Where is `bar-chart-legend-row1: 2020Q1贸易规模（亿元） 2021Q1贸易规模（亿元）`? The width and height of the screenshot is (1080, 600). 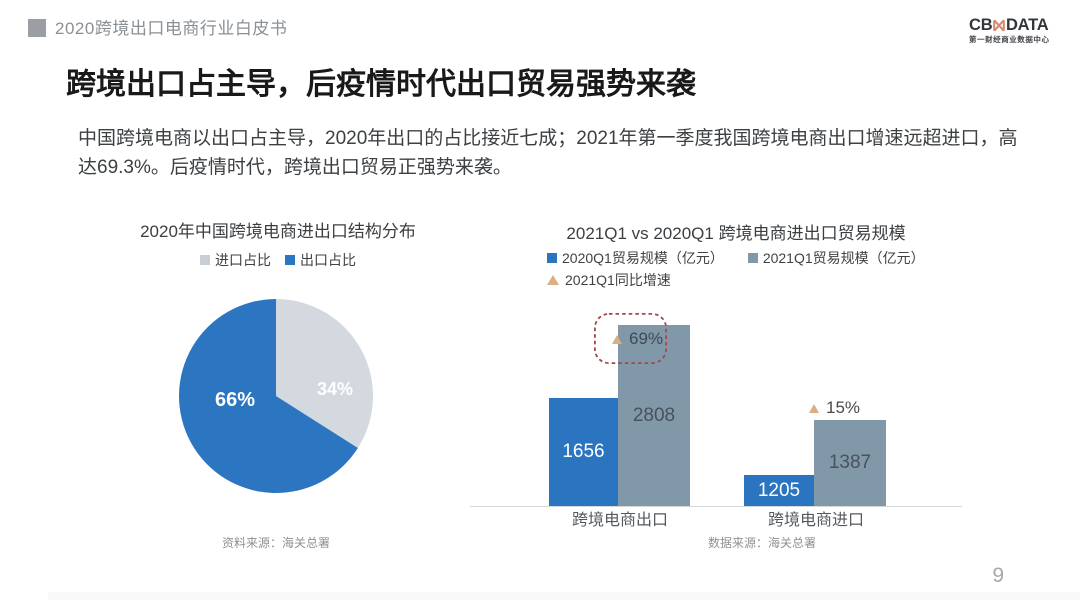
bar-chart-legend-row1: 2020Q1贸易规模（亿元） 2021Q1贸易规模（亿元） is located at coordinates (736, 258).